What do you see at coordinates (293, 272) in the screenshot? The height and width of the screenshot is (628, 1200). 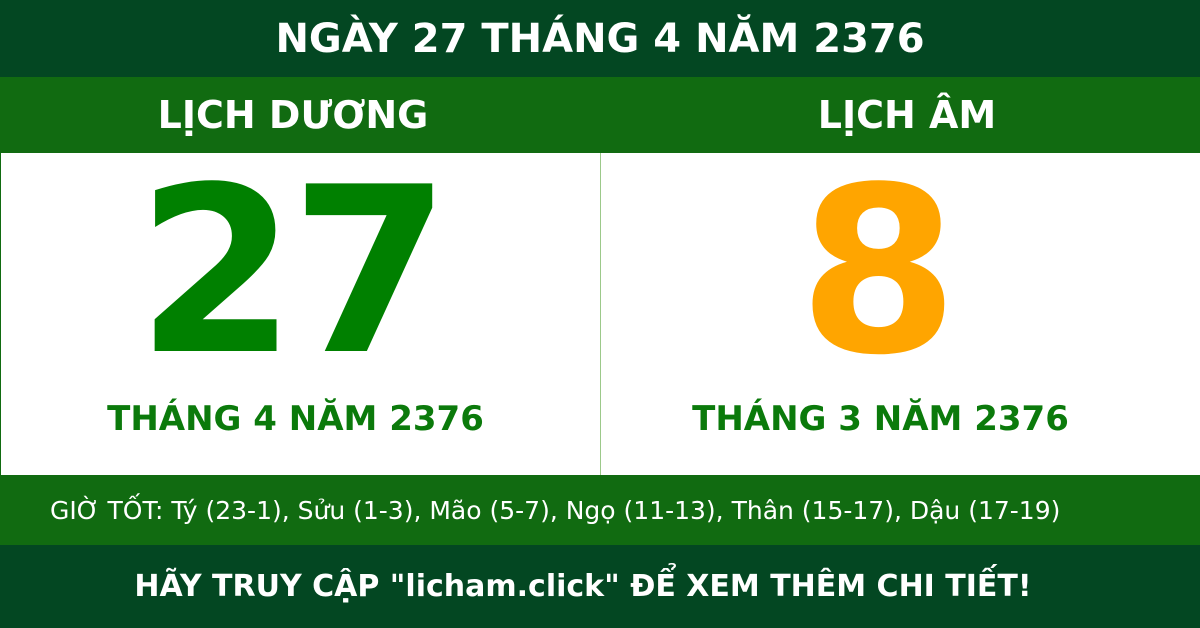 I see `solar-day: 27` at bounding box center [293, 272].